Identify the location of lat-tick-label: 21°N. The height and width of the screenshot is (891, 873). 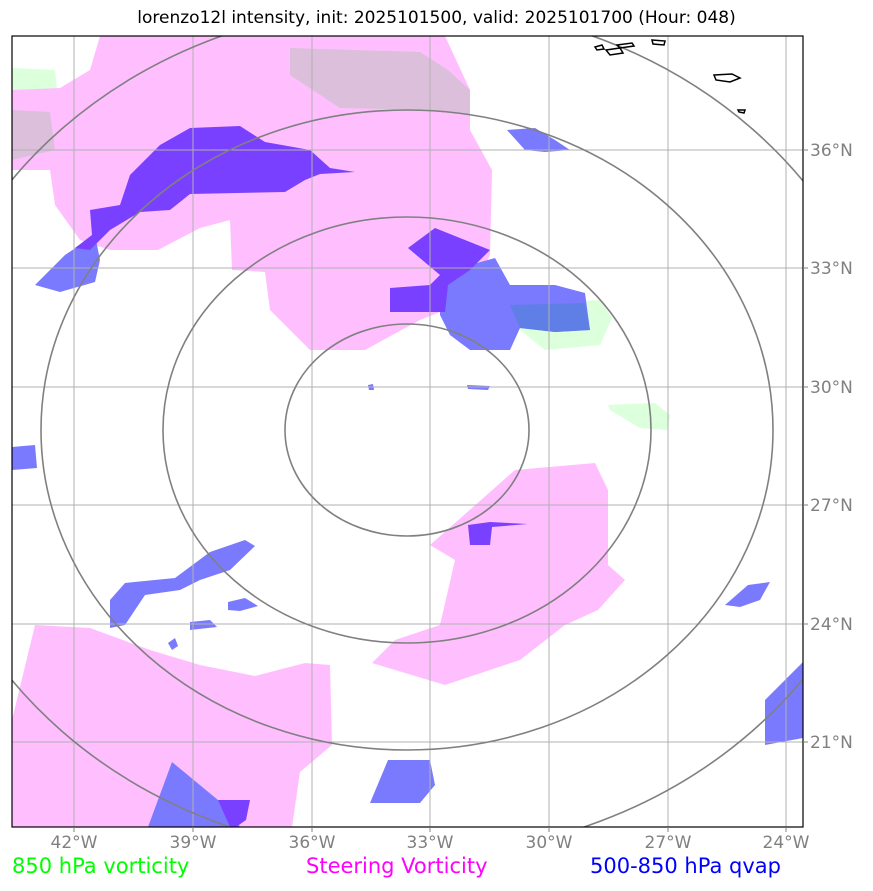
(831, 743).